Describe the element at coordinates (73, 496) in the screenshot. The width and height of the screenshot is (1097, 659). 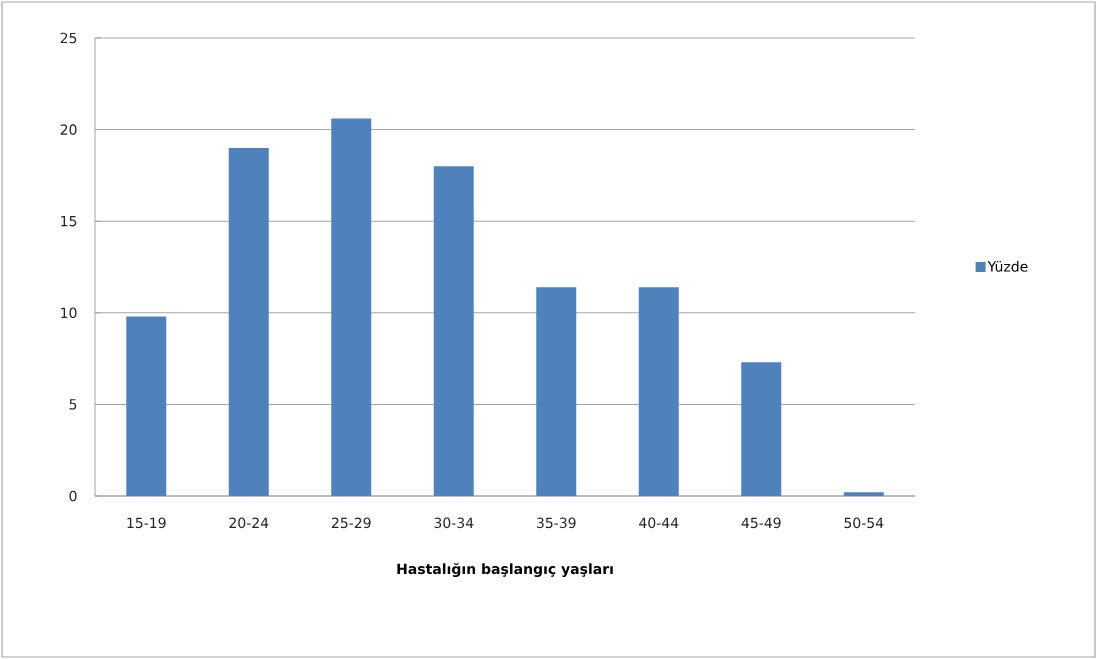
I see `y-tick-label: 0` at that location.